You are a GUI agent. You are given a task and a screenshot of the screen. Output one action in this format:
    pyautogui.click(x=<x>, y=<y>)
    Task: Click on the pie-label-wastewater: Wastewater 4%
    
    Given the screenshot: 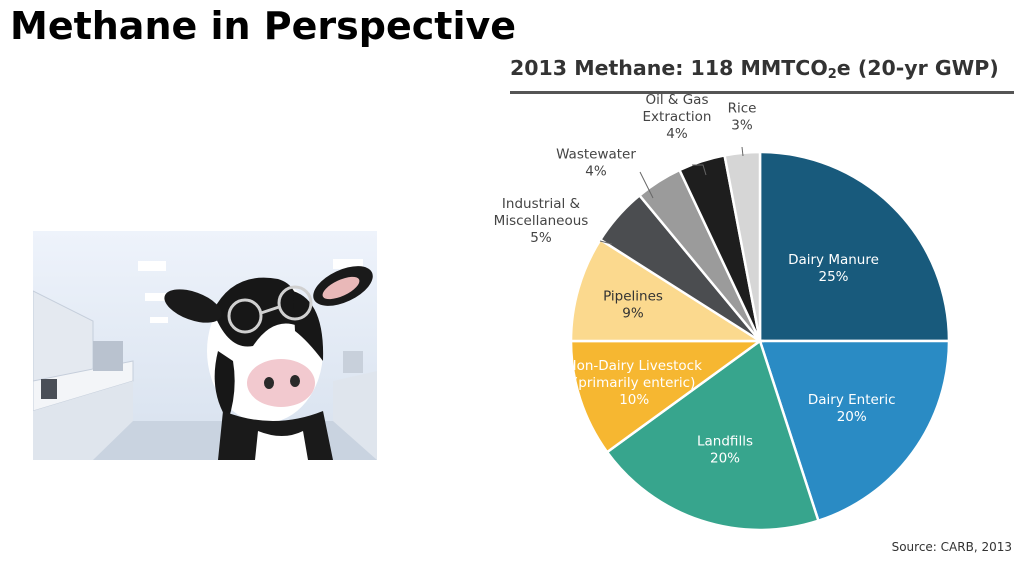 What is the action you would take?
    pyautogui.click(x=596, y=163)
    